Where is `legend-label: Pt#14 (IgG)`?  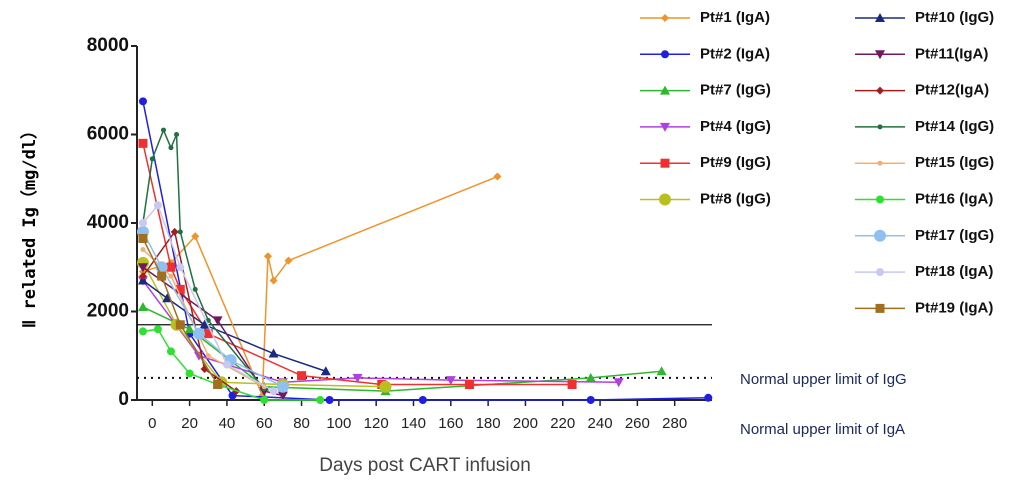 legend-label: Pt#14 (IgG) is located at coordinates (954, 126).